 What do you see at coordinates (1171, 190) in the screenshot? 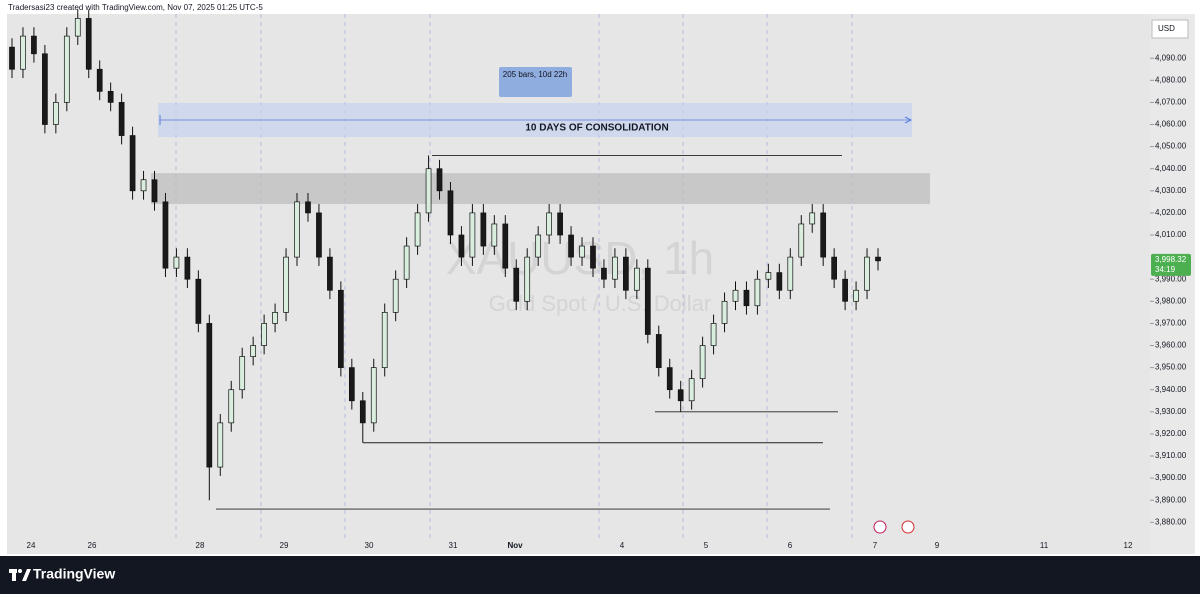
I see `y-tick-label: 4,030.00` at bounding box center [1171, 190].